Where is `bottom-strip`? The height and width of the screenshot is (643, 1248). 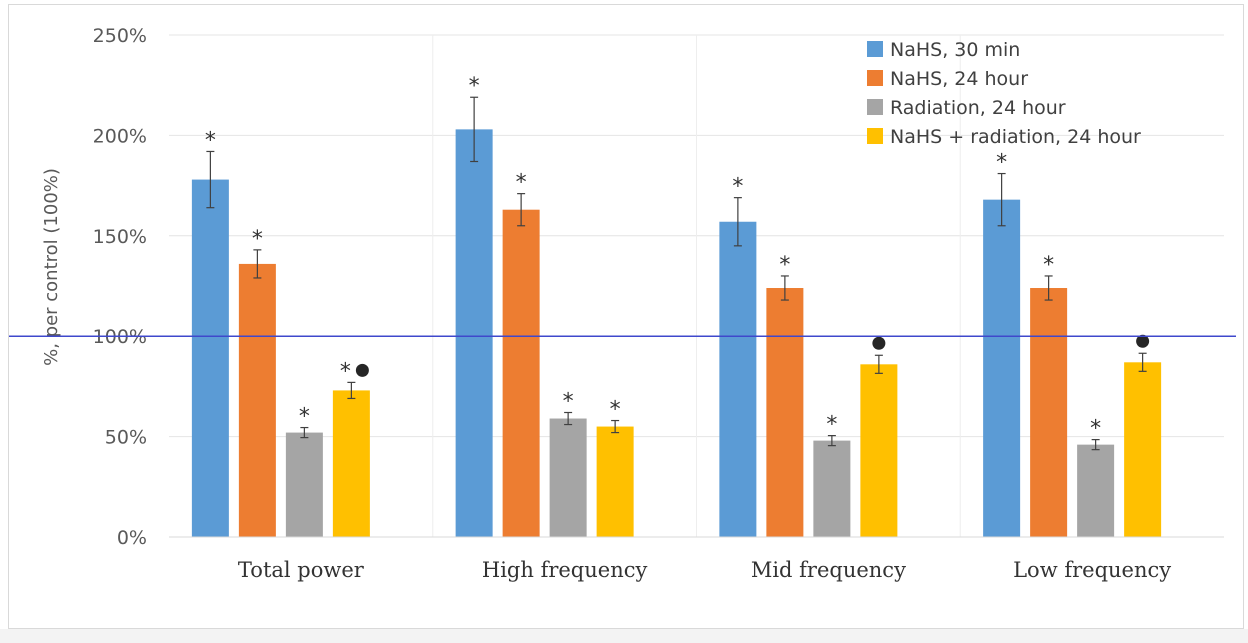
bottom-strip is located at coordinates (624, 636).